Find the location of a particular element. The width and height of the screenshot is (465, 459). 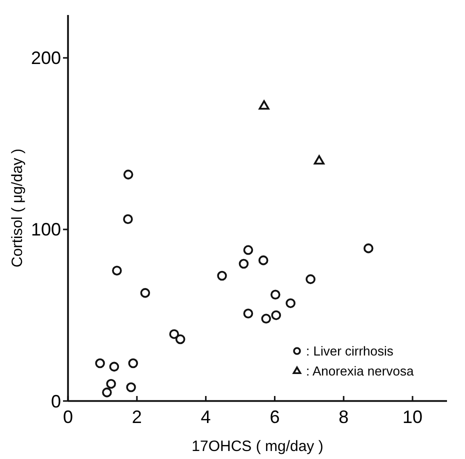

x-tick-label: 0 is located at coordinates (68, 417).